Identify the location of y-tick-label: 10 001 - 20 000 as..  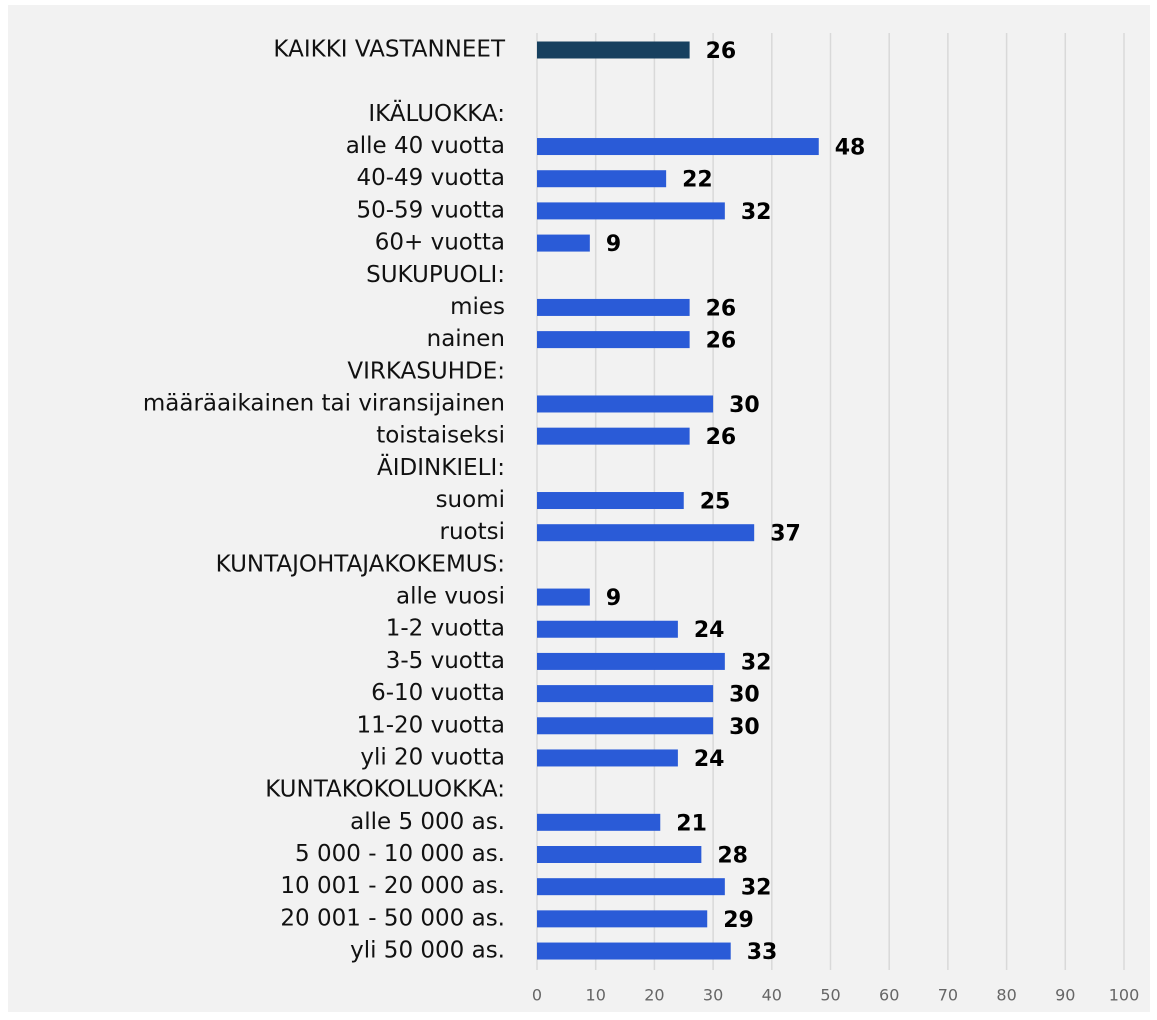
(392, 886).